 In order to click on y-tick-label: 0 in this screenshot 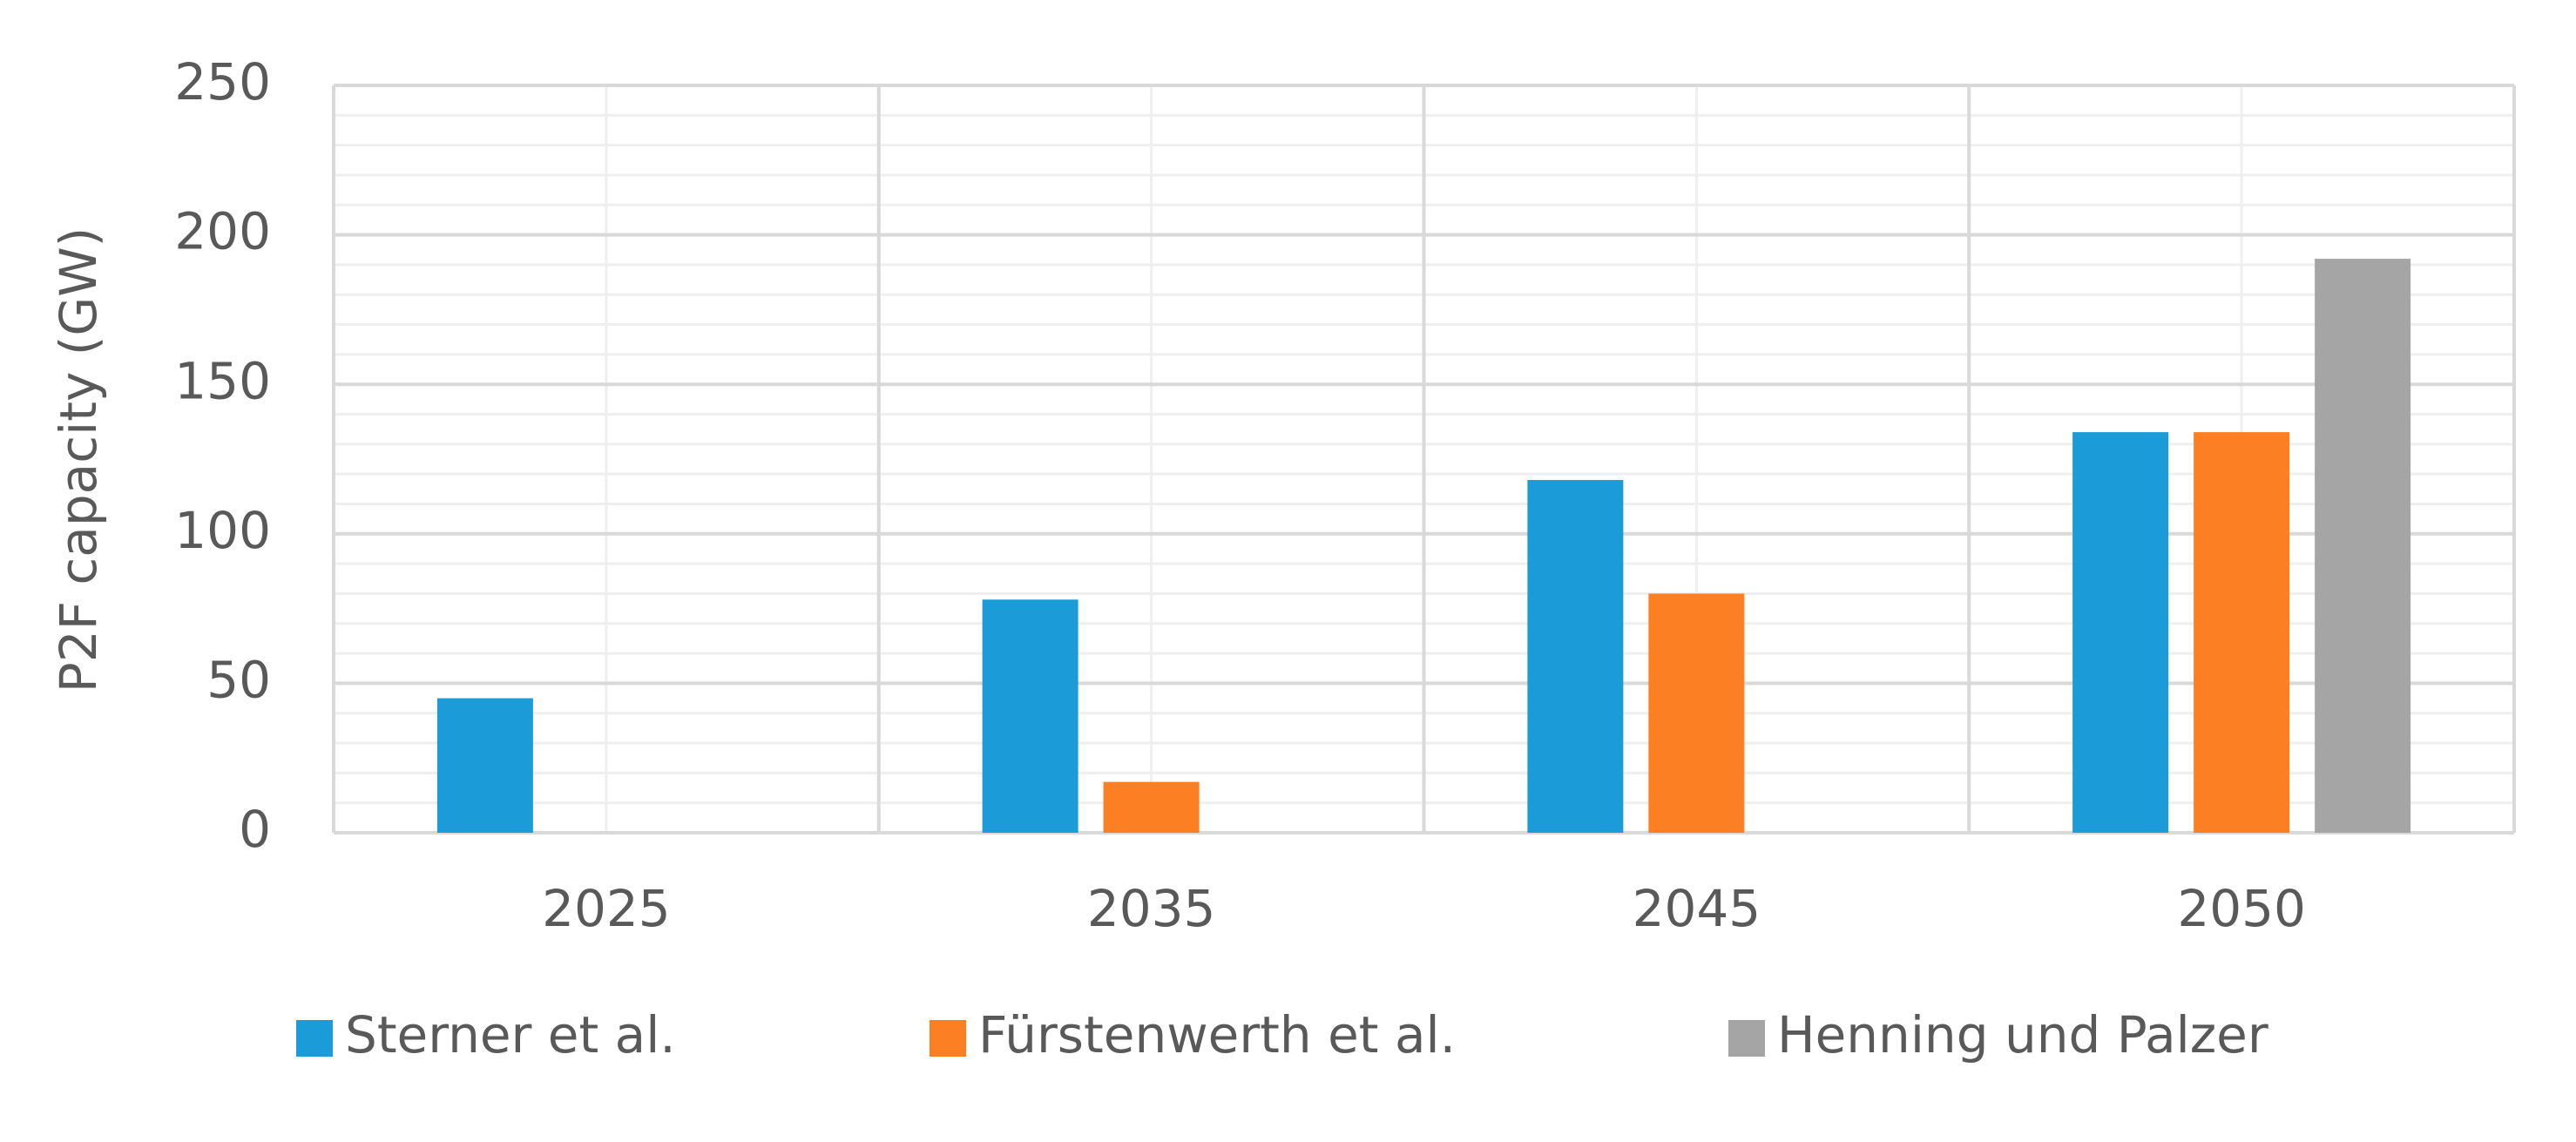, I will do `click(255, 829)`.